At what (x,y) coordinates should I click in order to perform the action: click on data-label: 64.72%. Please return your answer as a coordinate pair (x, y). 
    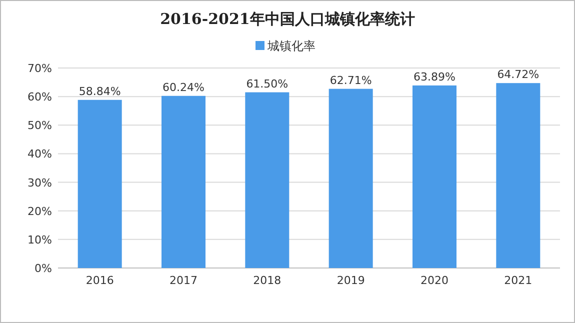
    Looking at the image, I should click on (518, 75).